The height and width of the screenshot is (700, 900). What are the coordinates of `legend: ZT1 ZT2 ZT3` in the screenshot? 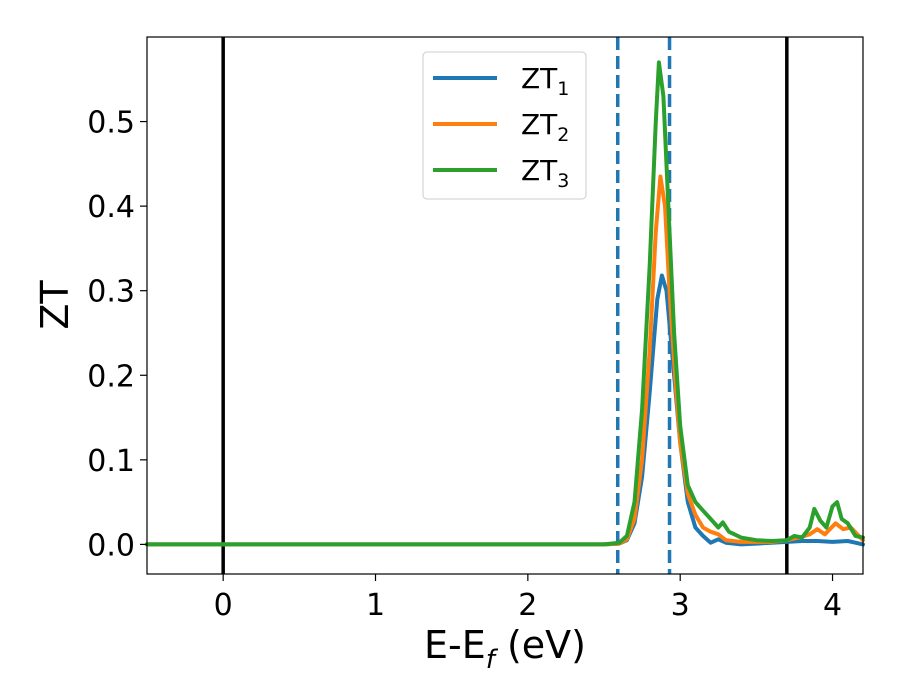 It's located at (504, 125).